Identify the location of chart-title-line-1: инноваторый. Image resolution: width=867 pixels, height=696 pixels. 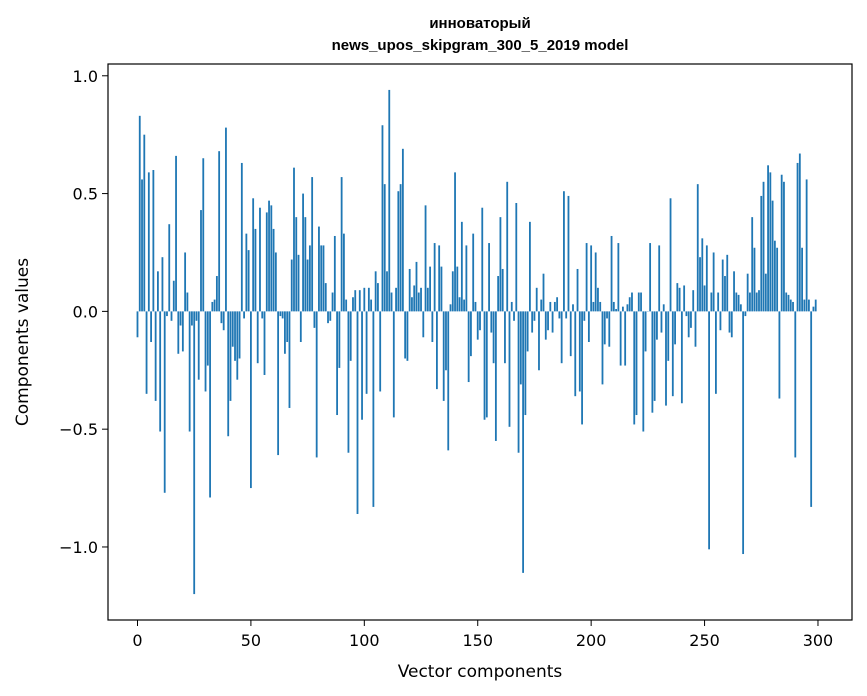
(479, 23).